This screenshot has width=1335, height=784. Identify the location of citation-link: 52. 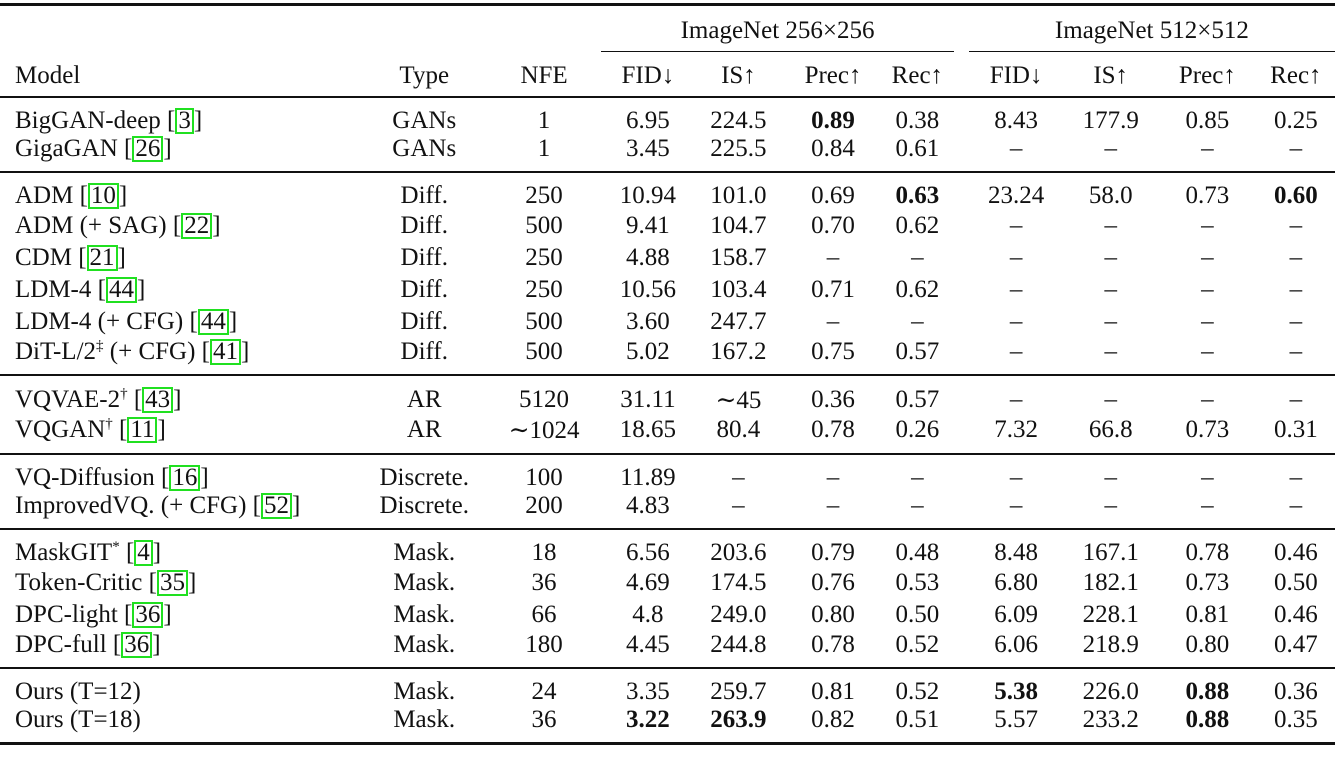
(277, 506).